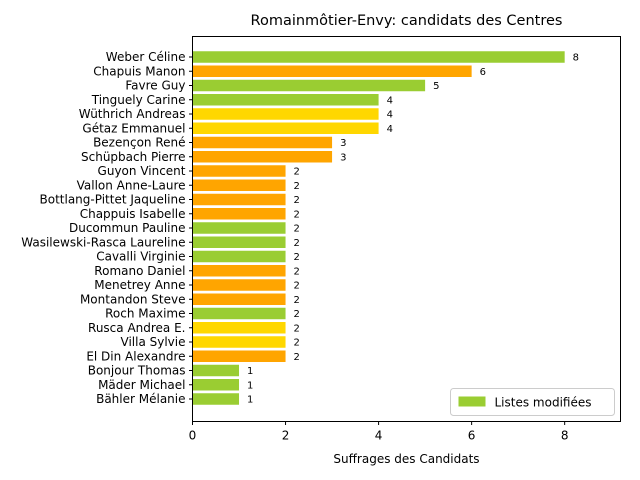  Describe the element at coordinates (286, 436) in the screenshot. I see `x-tick-label: 2` at that location.